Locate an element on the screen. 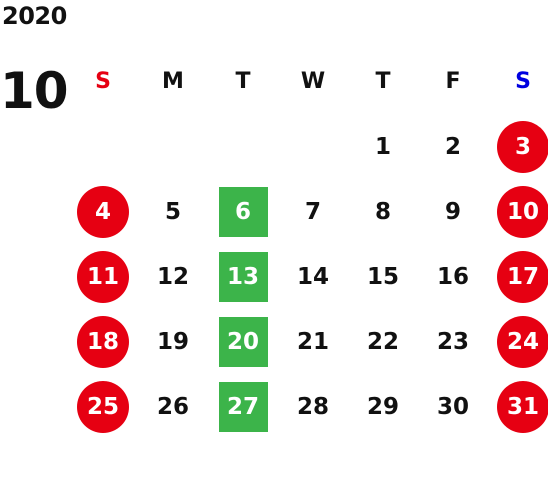  weekday-wednesday: W is located at coordinates (313, 81).